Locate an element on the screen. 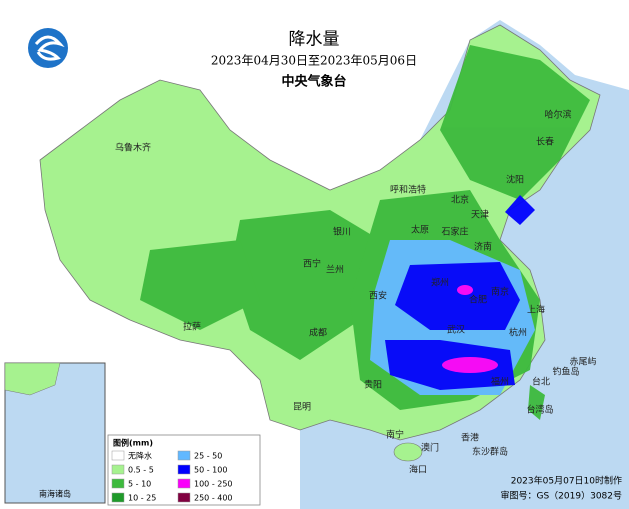  legend-label: 0.5 - 5 is located at coordinates (141, 470).